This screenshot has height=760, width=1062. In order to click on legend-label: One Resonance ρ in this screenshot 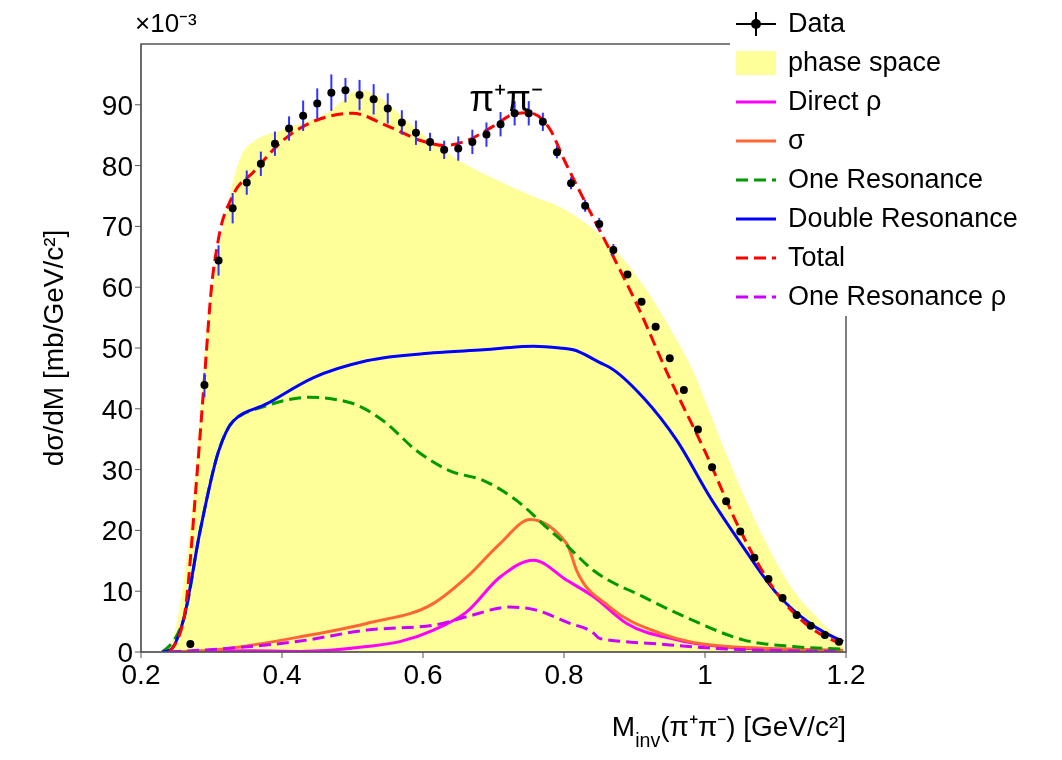, I will do `click(897, 296)`.